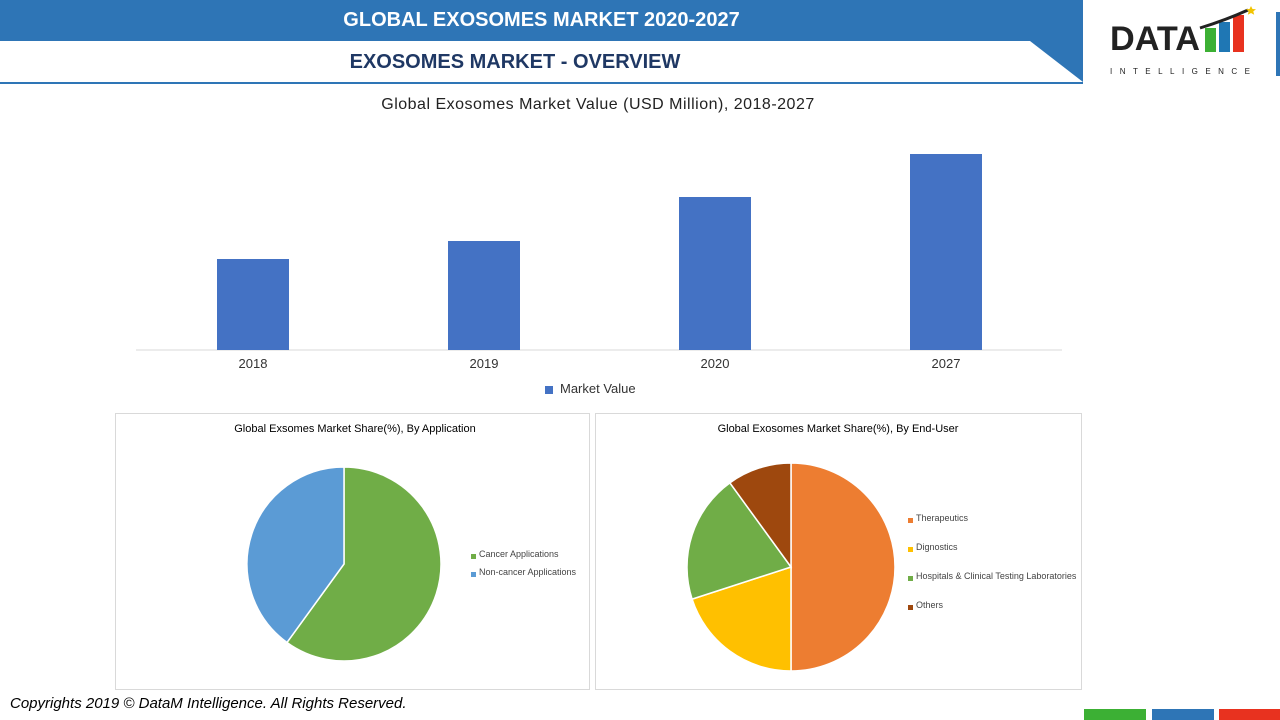 The image size is (1280, 720). What do you see at coordinates (760, 516) in the screenshot?
I see `pie-slice-others` at bounding box center [760, 516].